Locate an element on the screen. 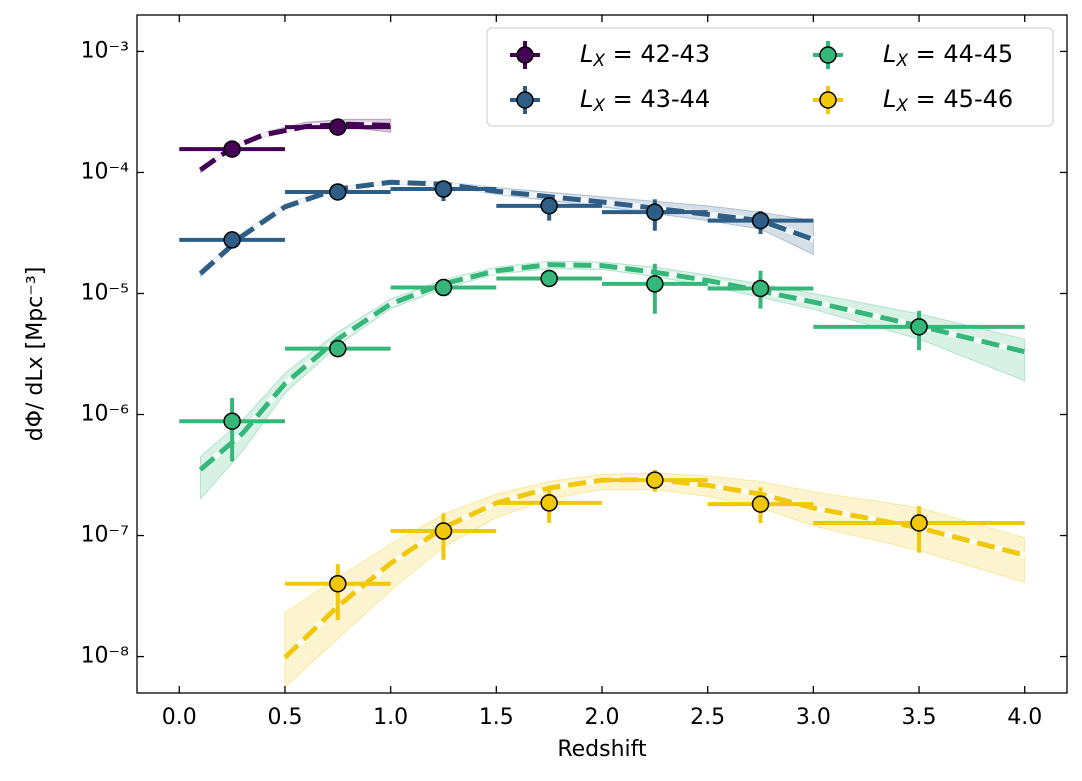 Image resolution: width=1082 pixels, height=781 pixels. x-tick-label: 0.5 is located at coordinates (284, 717).